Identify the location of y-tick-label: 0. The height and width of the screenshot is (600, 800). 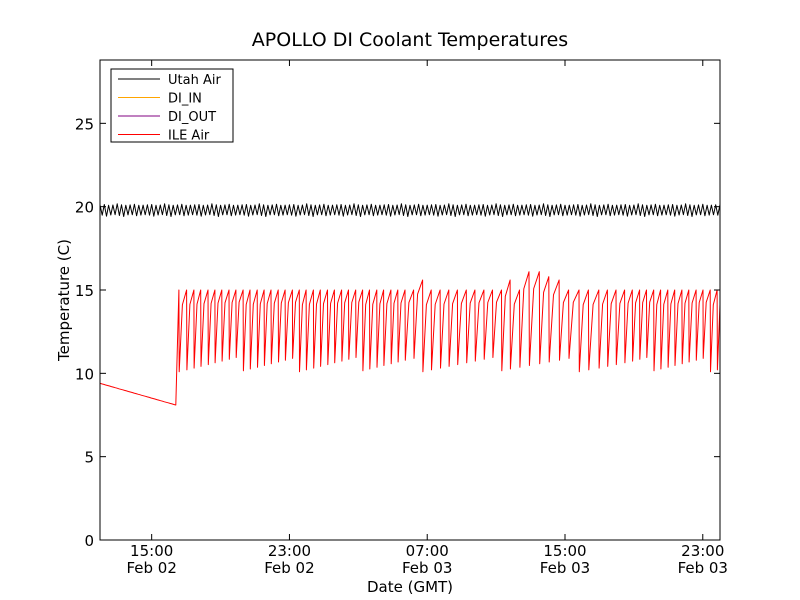
(89, 541).